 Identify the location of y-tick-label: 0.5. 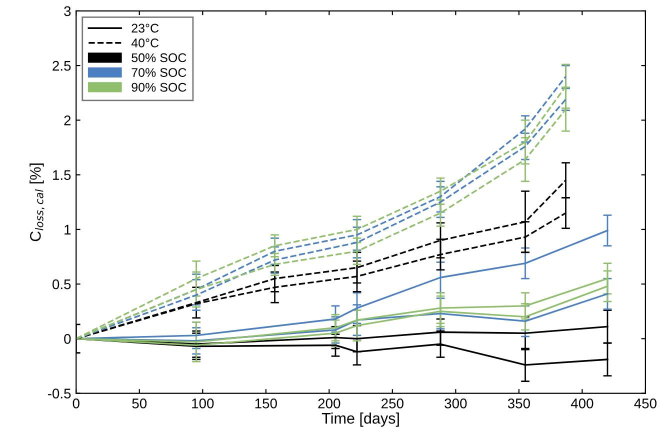
(61, 284).